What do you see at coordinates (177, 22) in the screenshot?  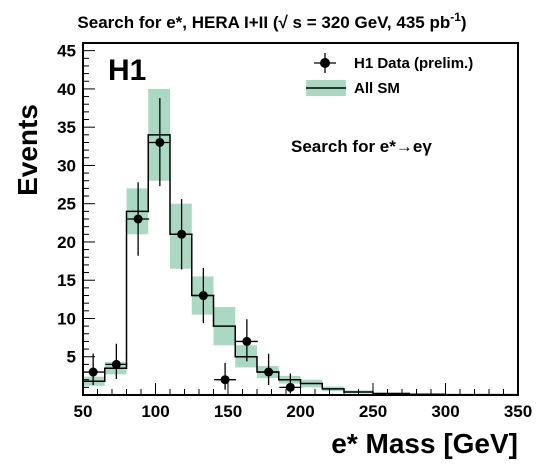 I see `title-main: Search for e*, HERA I+II (` at bounding box center [177, 22].